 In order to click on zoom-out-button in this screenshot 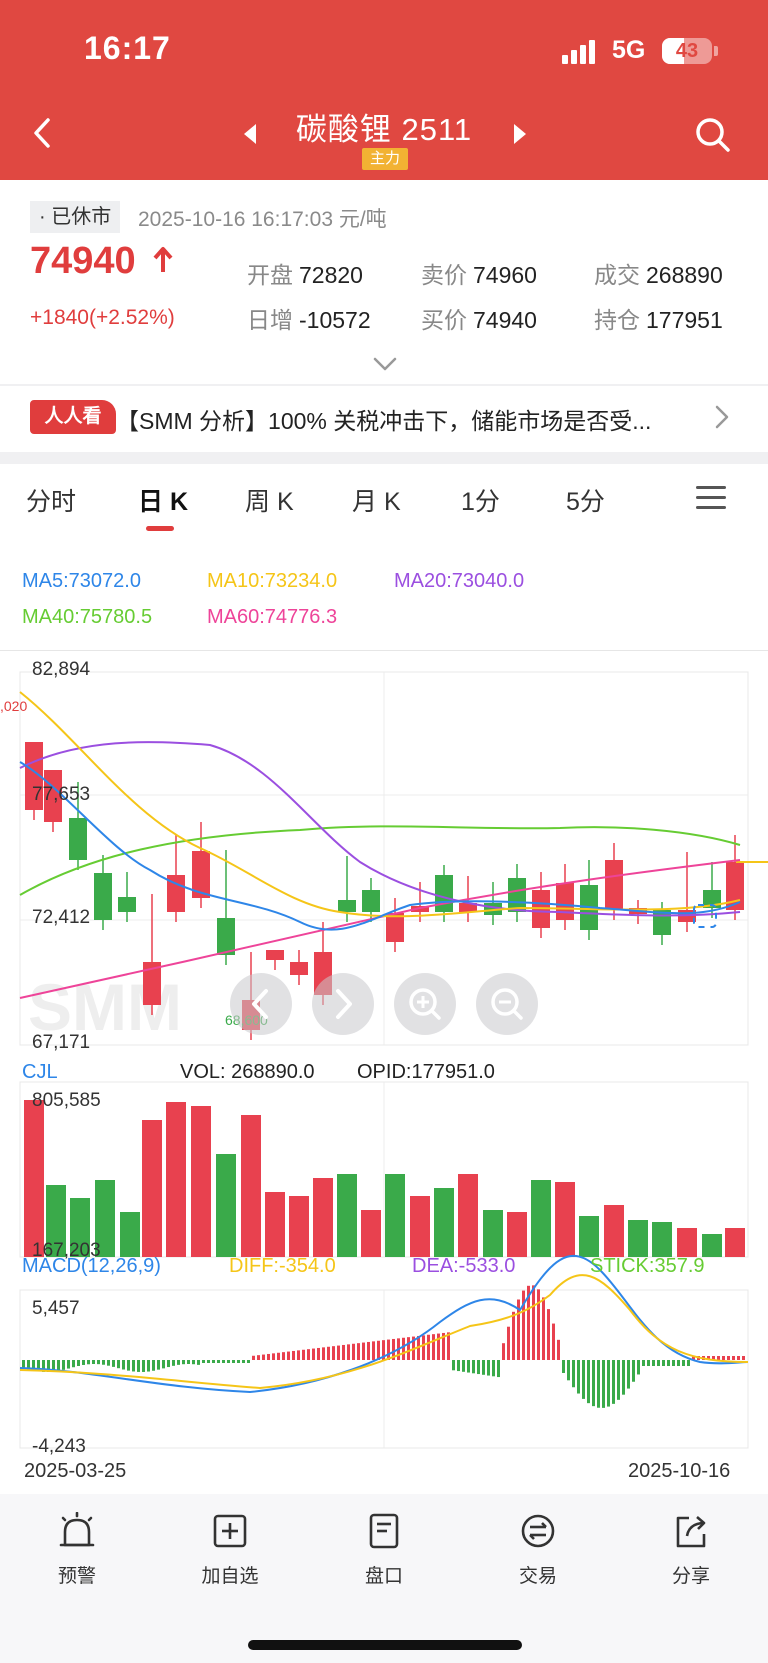, I will do `click(507, 1004)`.